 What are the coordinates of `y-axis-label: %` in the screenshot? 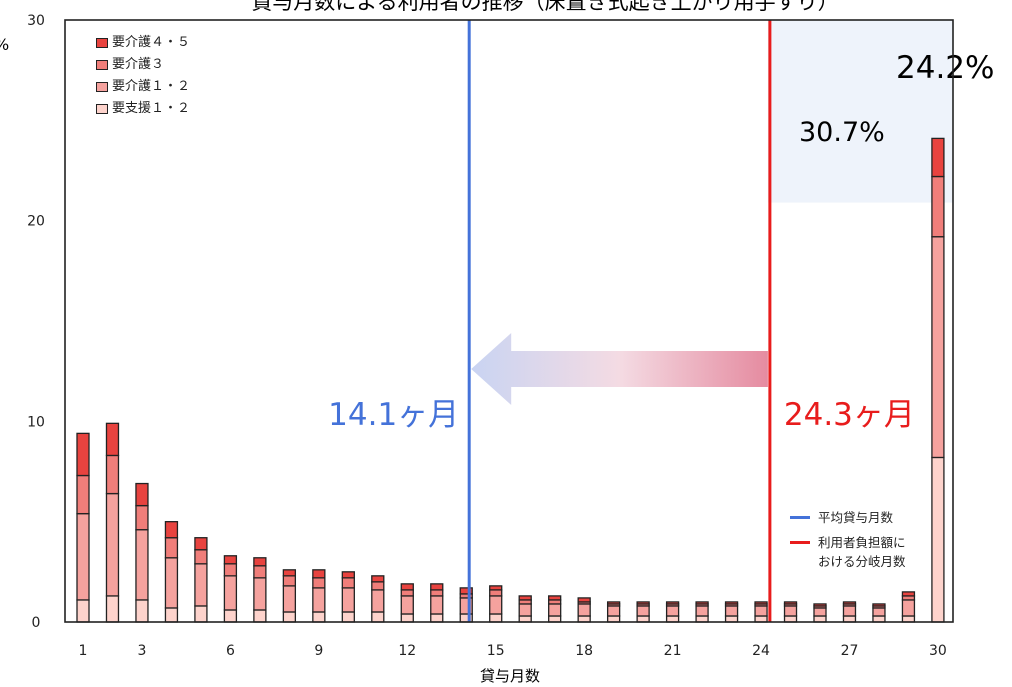 It's located at (4, 44).